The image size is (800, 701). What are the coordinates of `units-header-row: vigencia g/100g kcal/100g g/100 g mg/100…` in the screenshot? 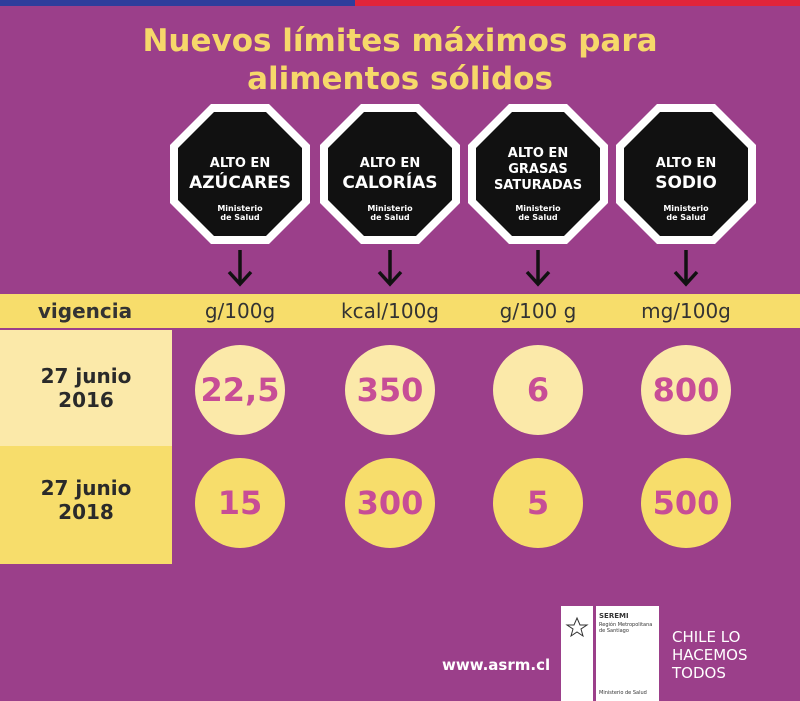 It's located at (400, 311).